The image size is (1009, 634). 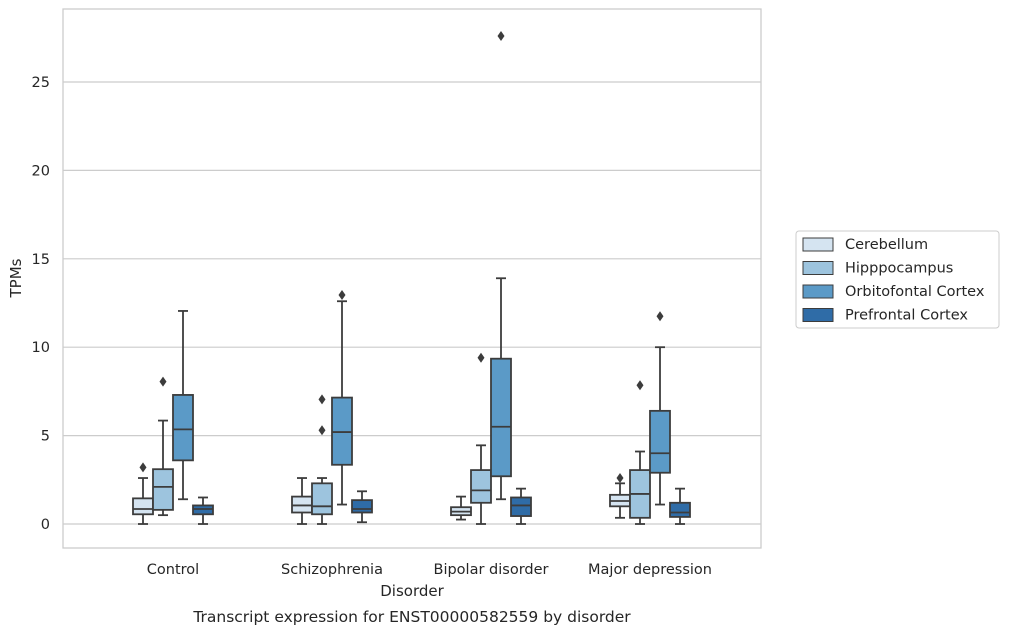 I want to click on legend-label: Hipppocampus, so click(x=899, y=269).